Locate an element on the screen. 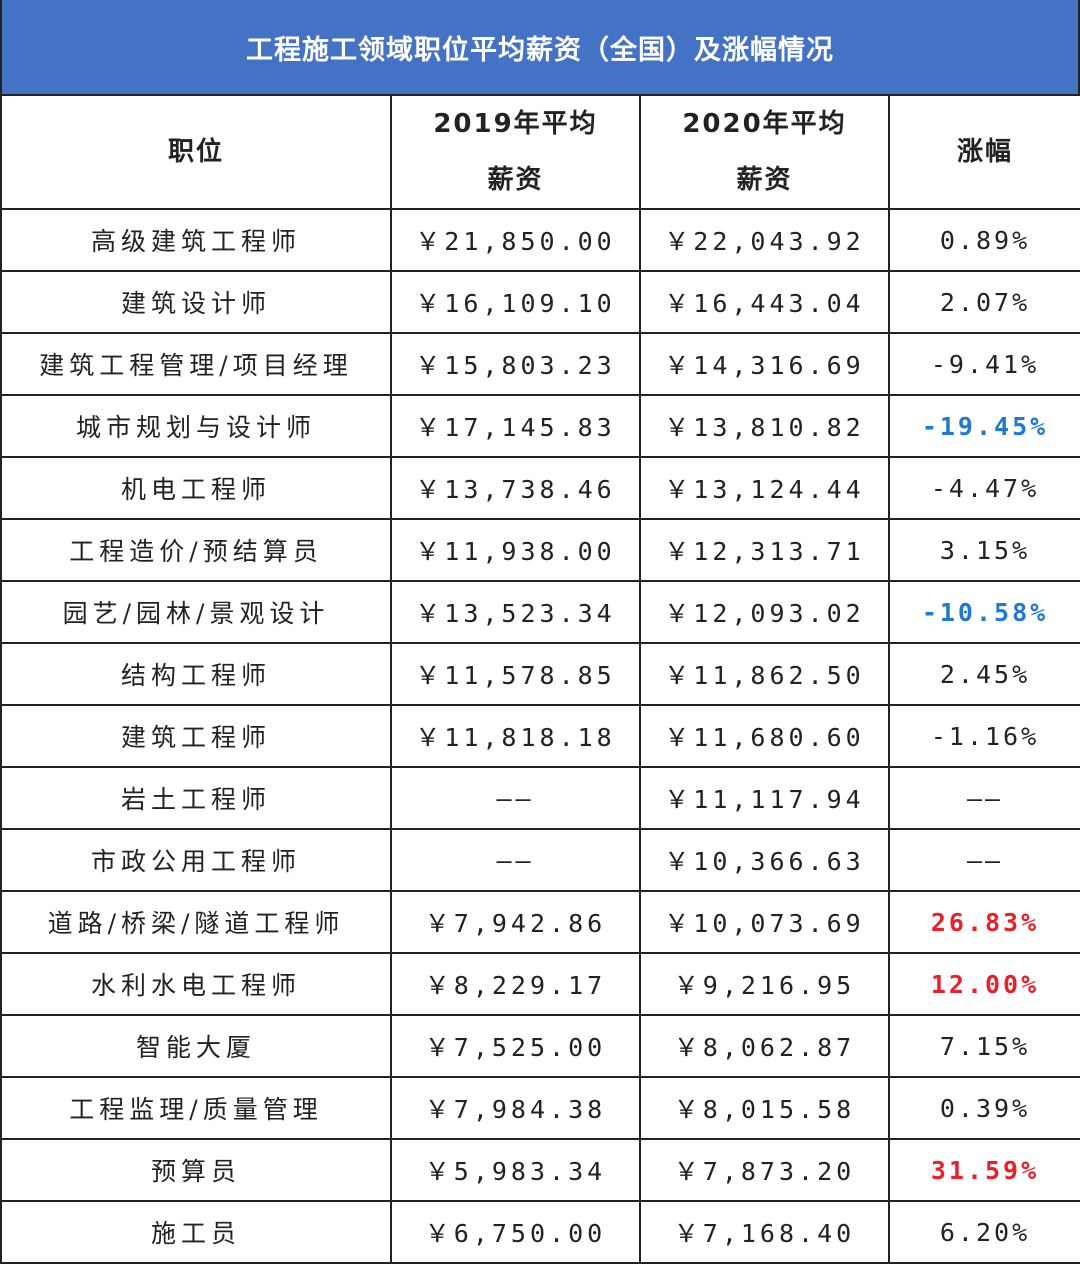 This screenshot has height=1270, width=1080. salary-2019-cell: ￥11,818.18 is located at coordinates (515, 736).